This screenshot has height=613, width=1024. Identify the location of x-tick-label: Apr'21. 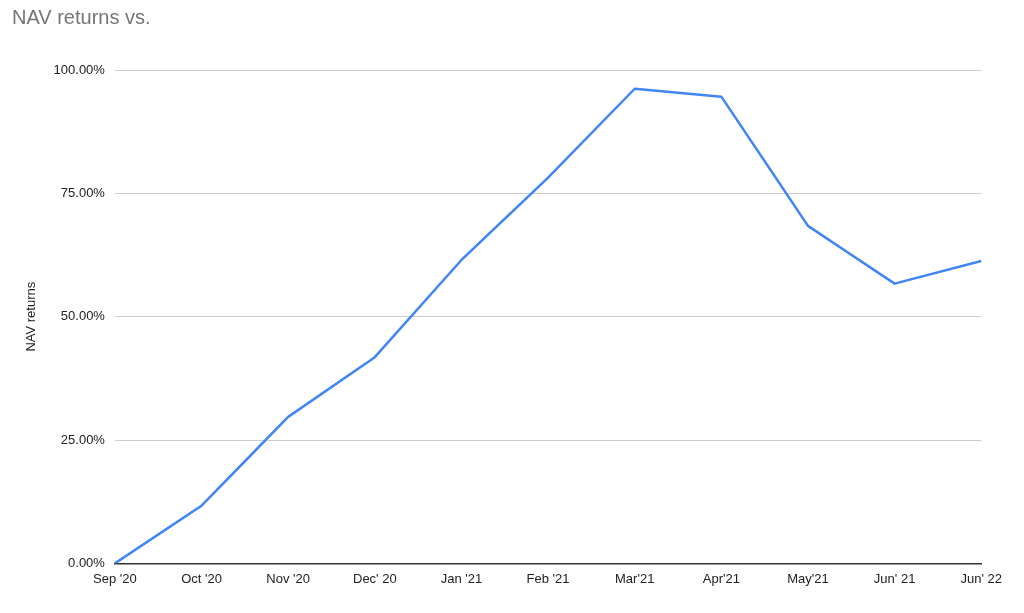
(721, 578).